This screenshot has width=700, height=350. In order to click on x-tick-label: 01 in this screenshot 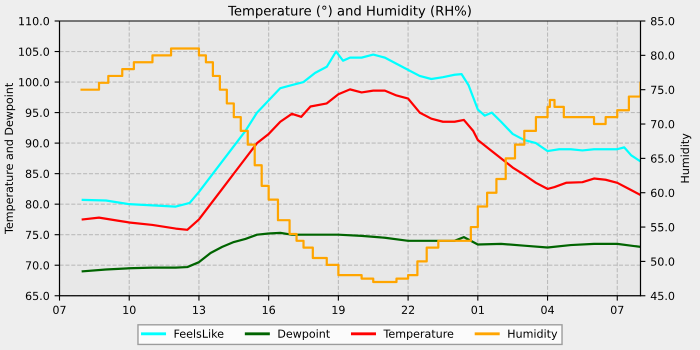, I will do `click(477, 310)`.